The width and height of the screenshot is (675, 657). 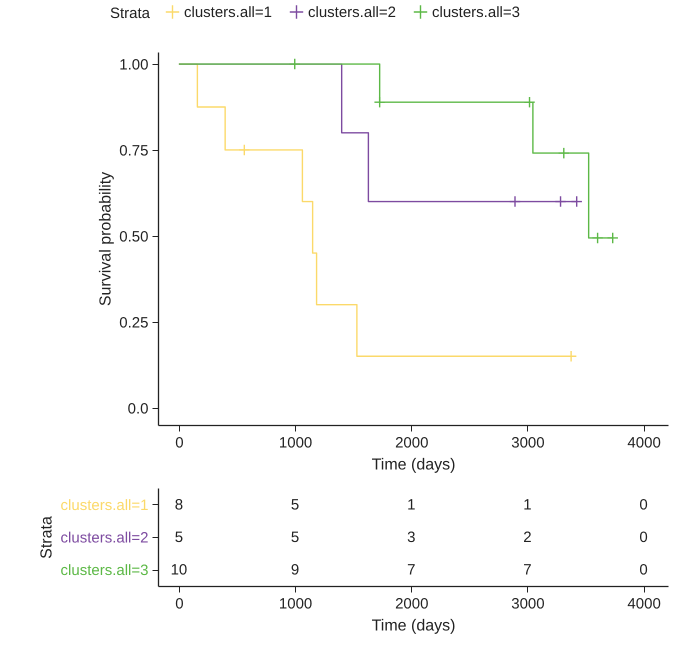 What do you see at coordinates (133, 65) in the screenshot?
I see `y-tick-label: 1.00` at bounding box center [133, 65].